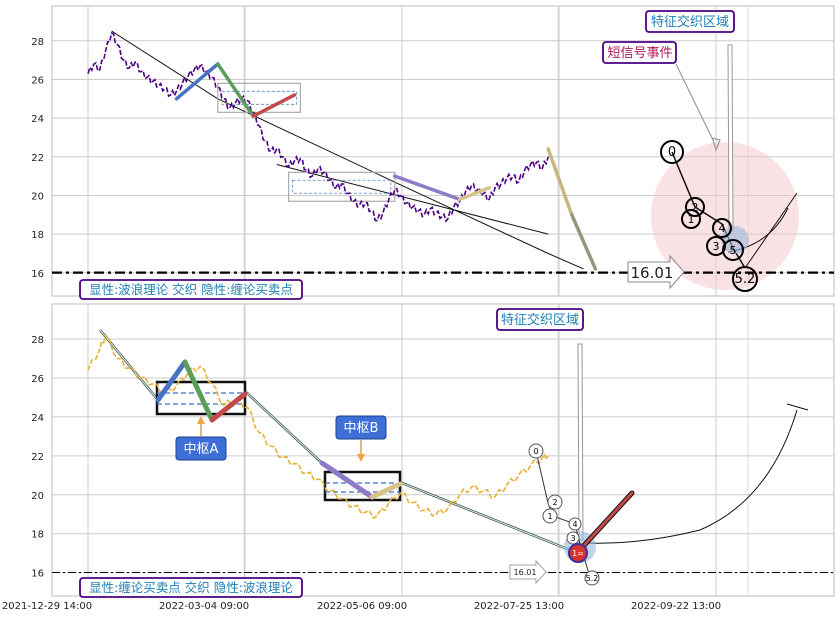 This screenshot has height=617, width=839. I want to click on bottom-projection-arc, so click(691, 476).